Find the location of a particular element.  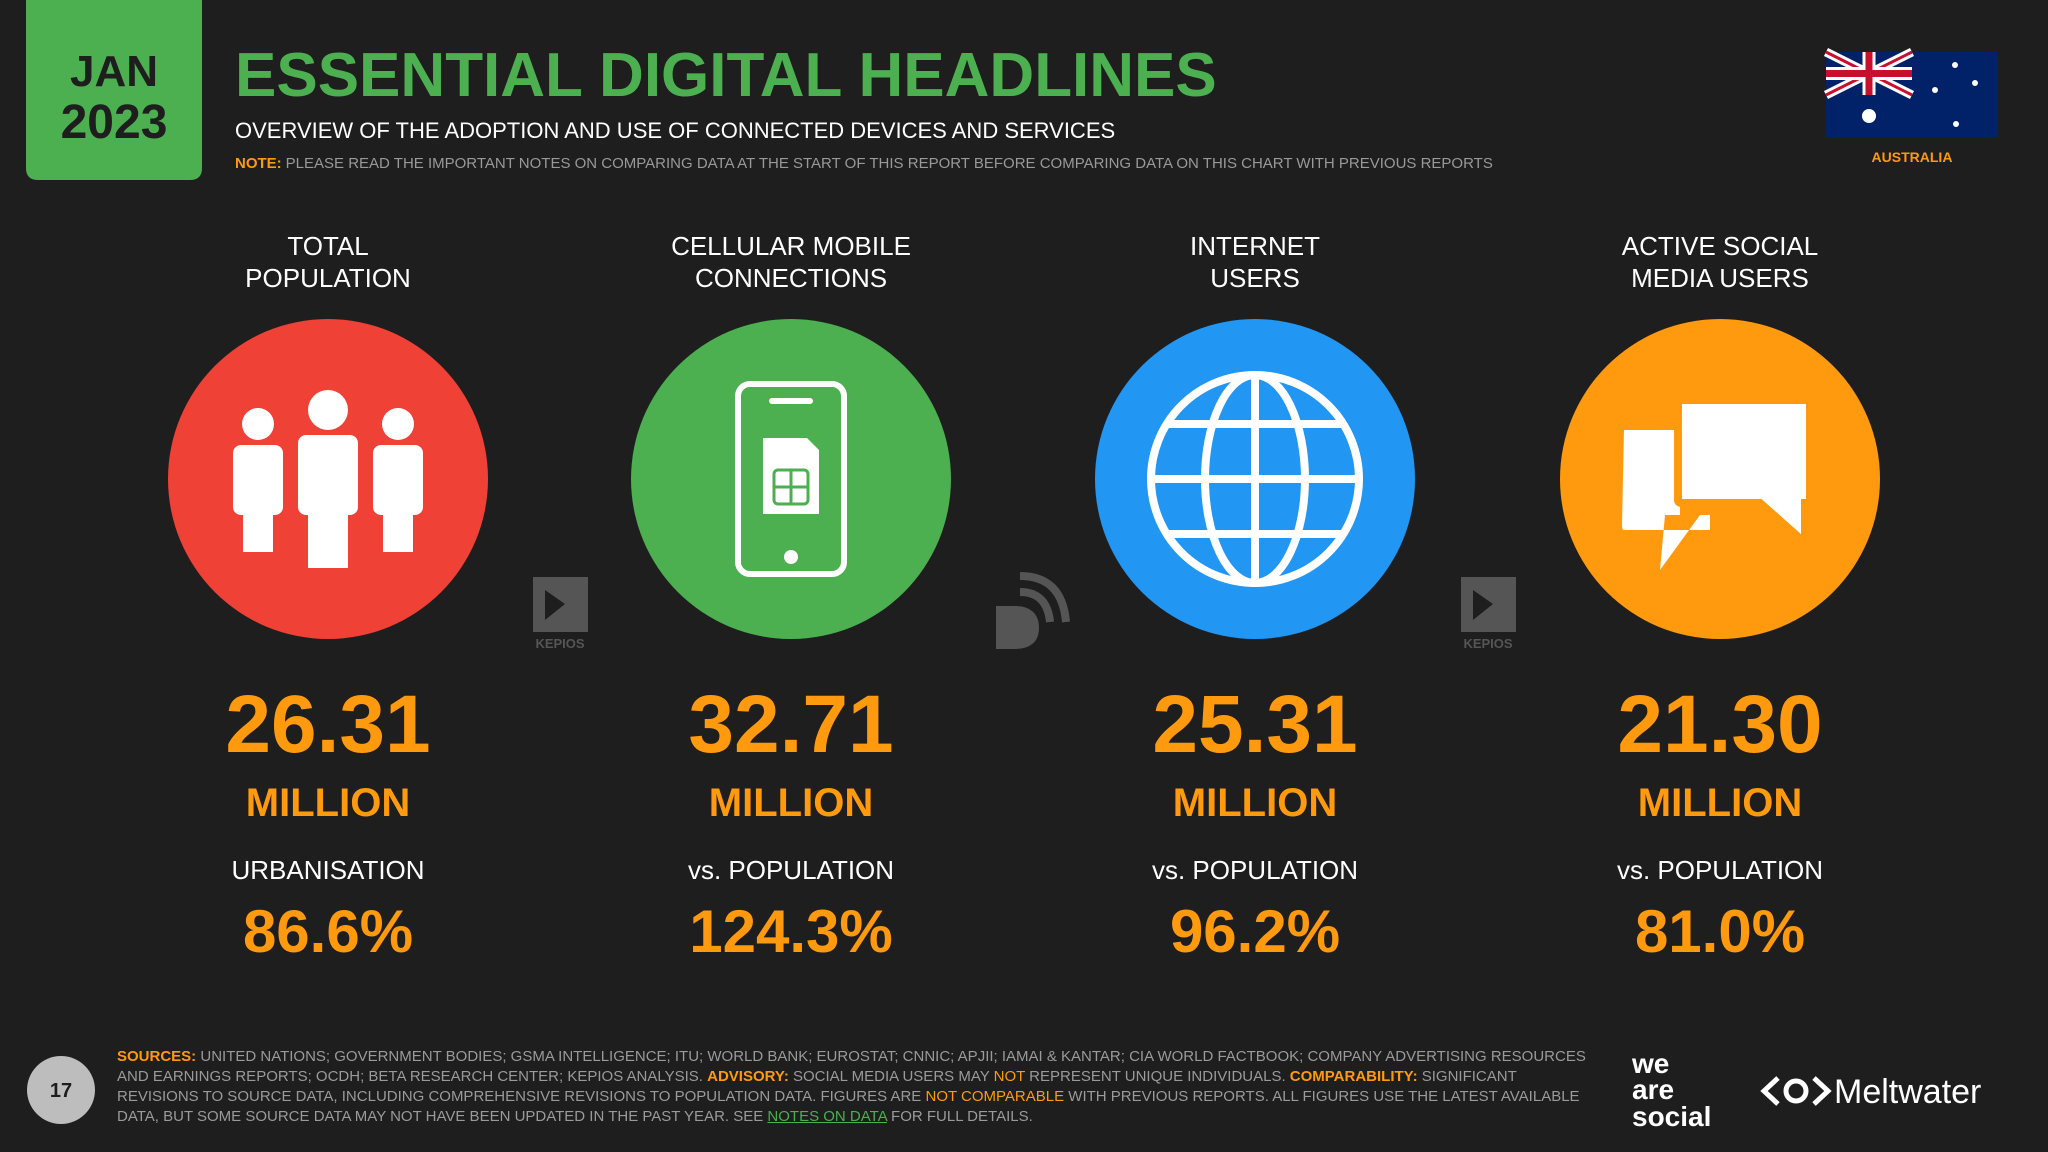

people-icon is located at coordinates (328, 479).